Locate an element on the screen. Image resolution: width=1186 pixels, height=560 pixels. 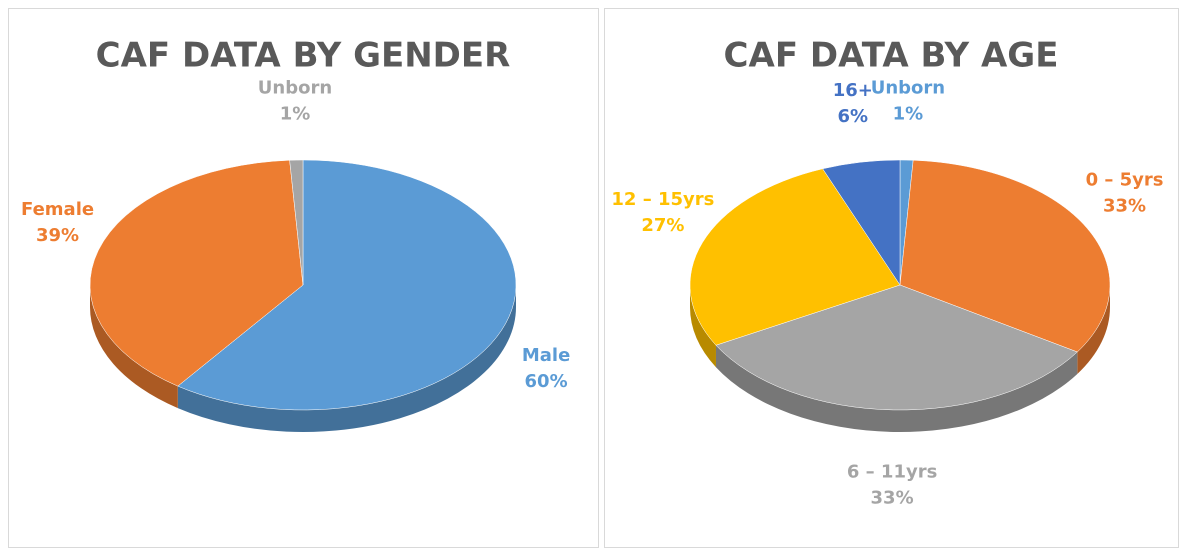
chart-title: CAF DATA BY GENDER is located at coordinates (303, 56).